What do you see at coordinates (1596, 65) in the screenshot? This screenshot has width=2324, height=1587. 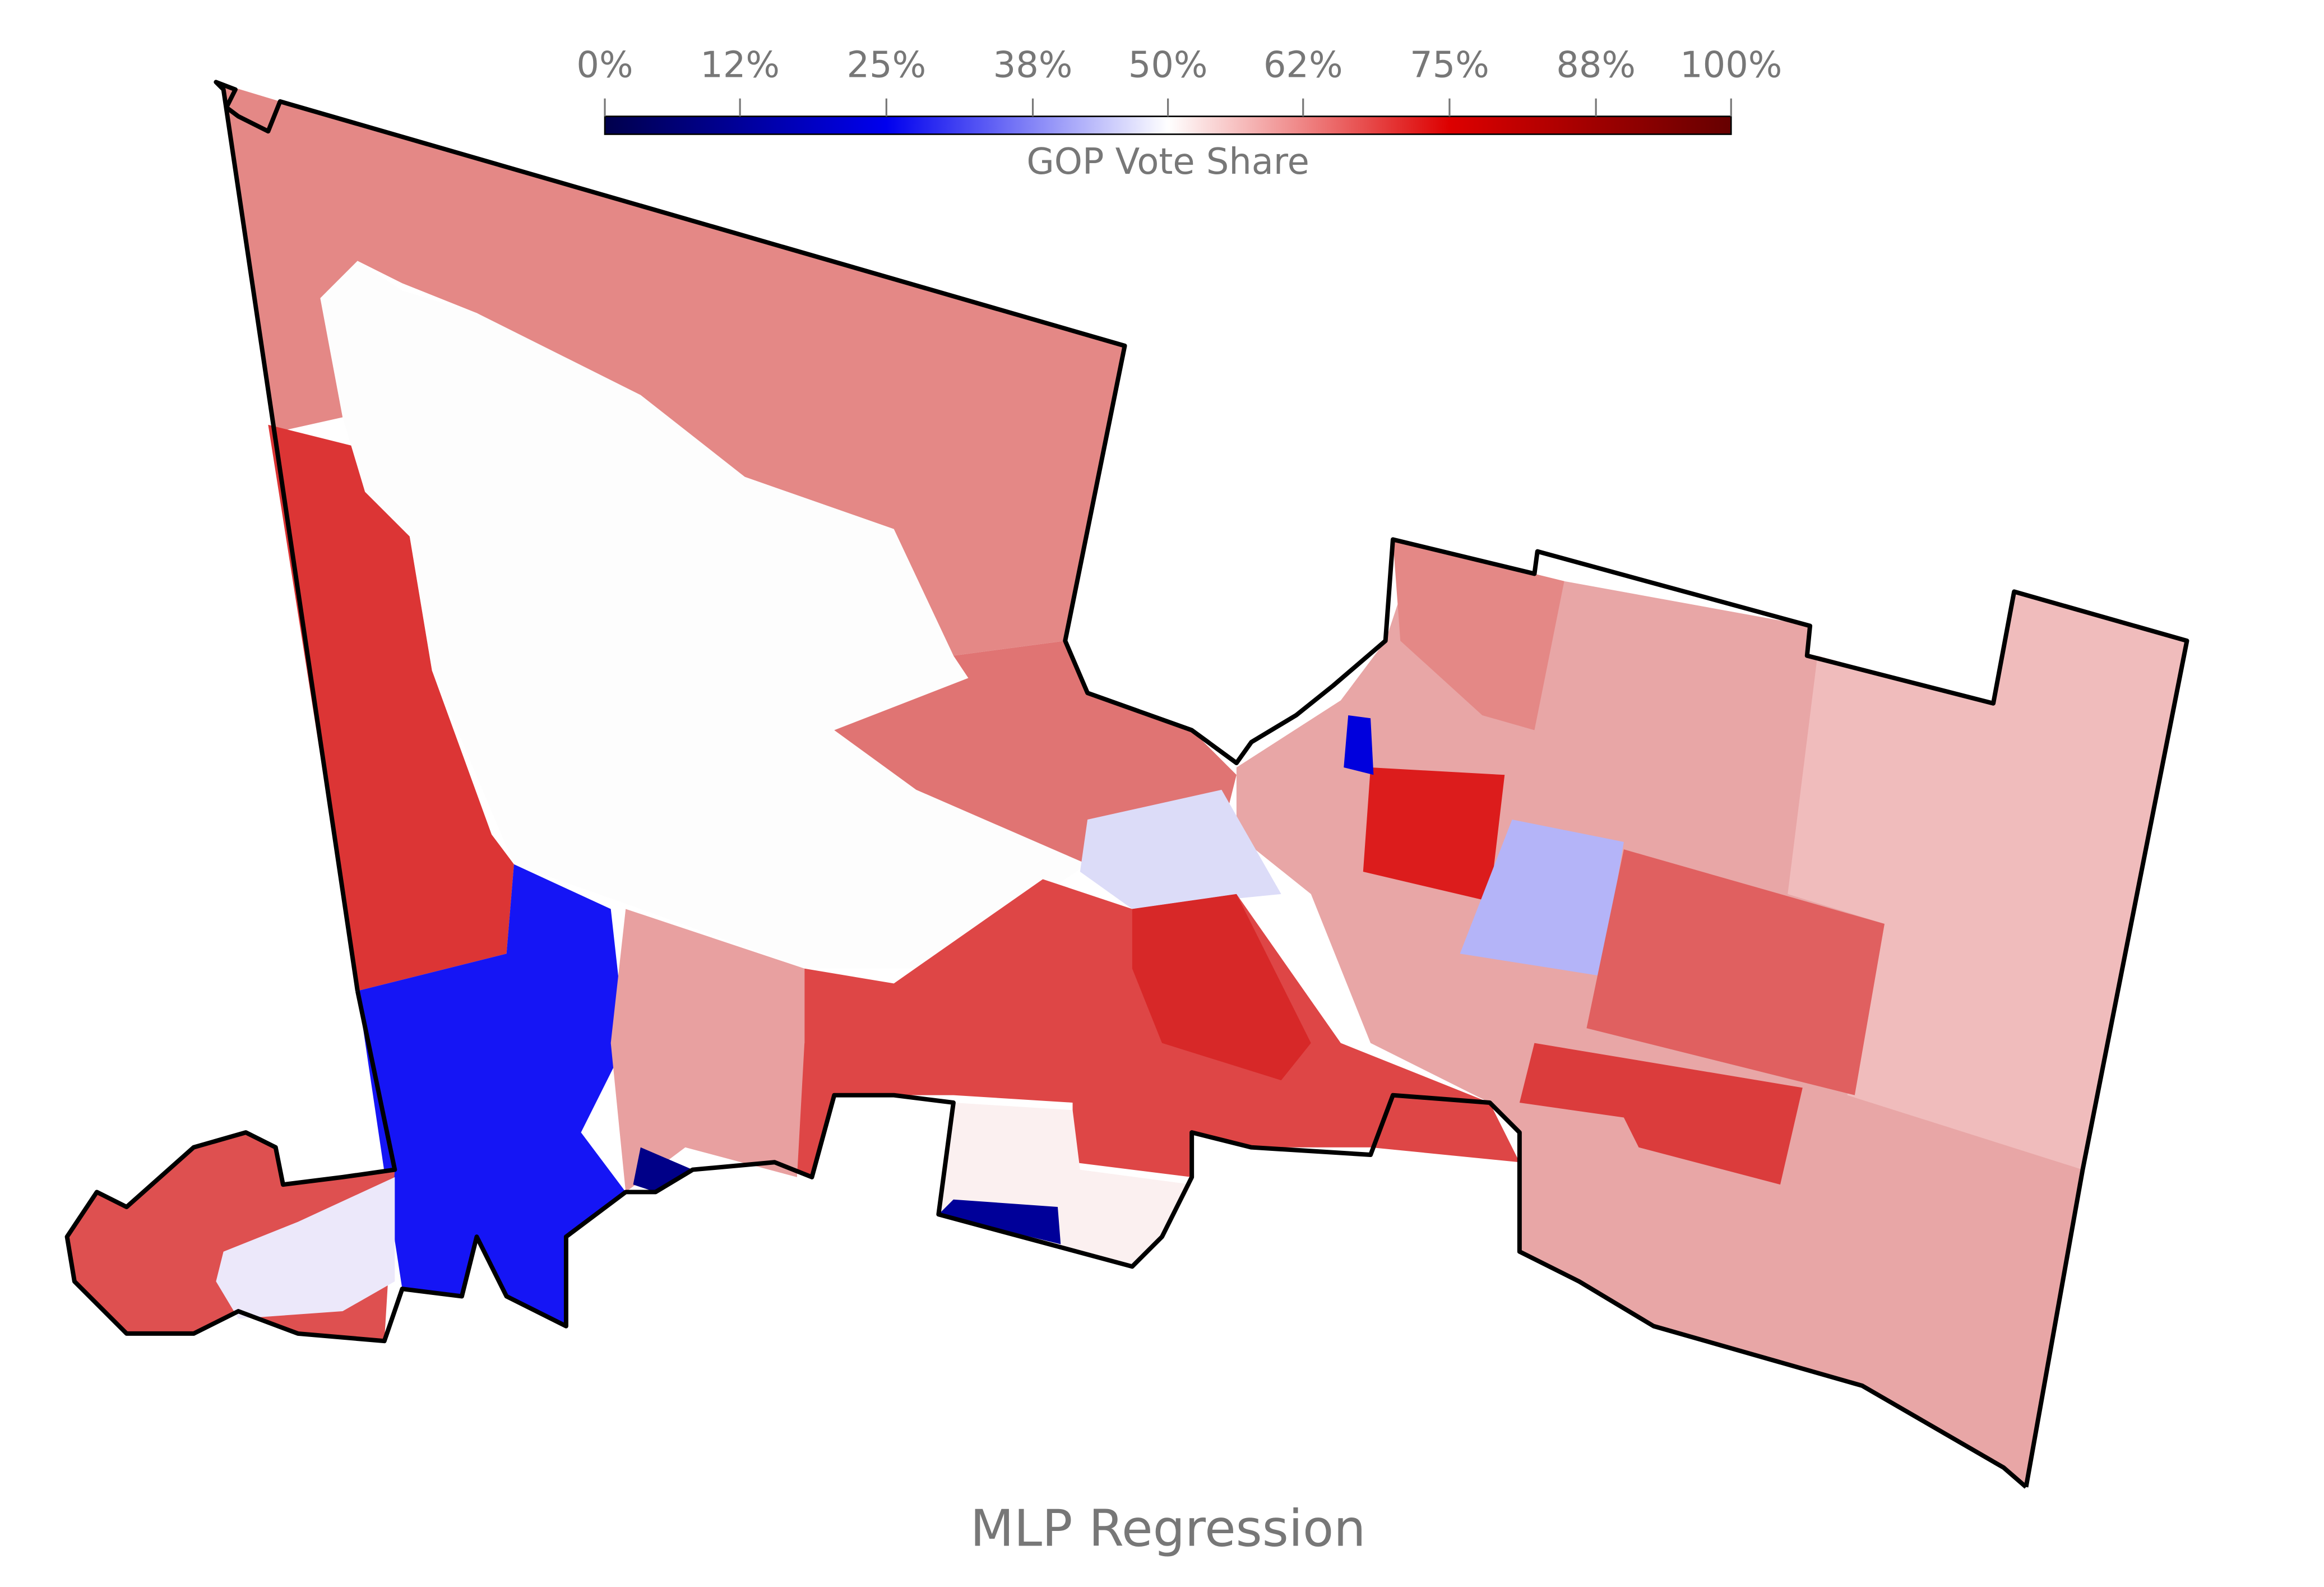 I see `tick-label: 88%` at bounding box center [1596, 65].